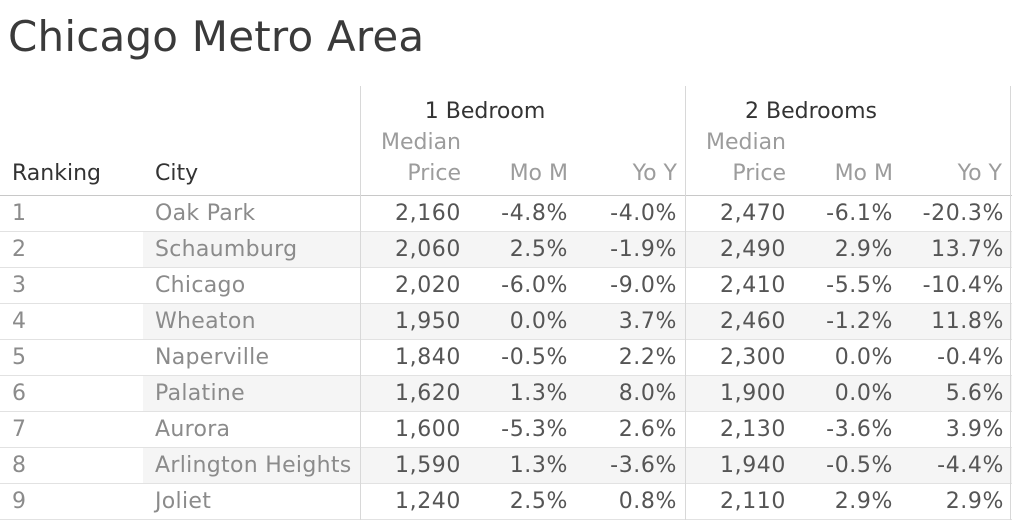 Image resolution: width=1012 pixels, height=522 pixels. What do you see at coordinates (538, 173) in the screenshot?
I see `column-header-mom-1br: Mo M` at bounding box center [538, 173].